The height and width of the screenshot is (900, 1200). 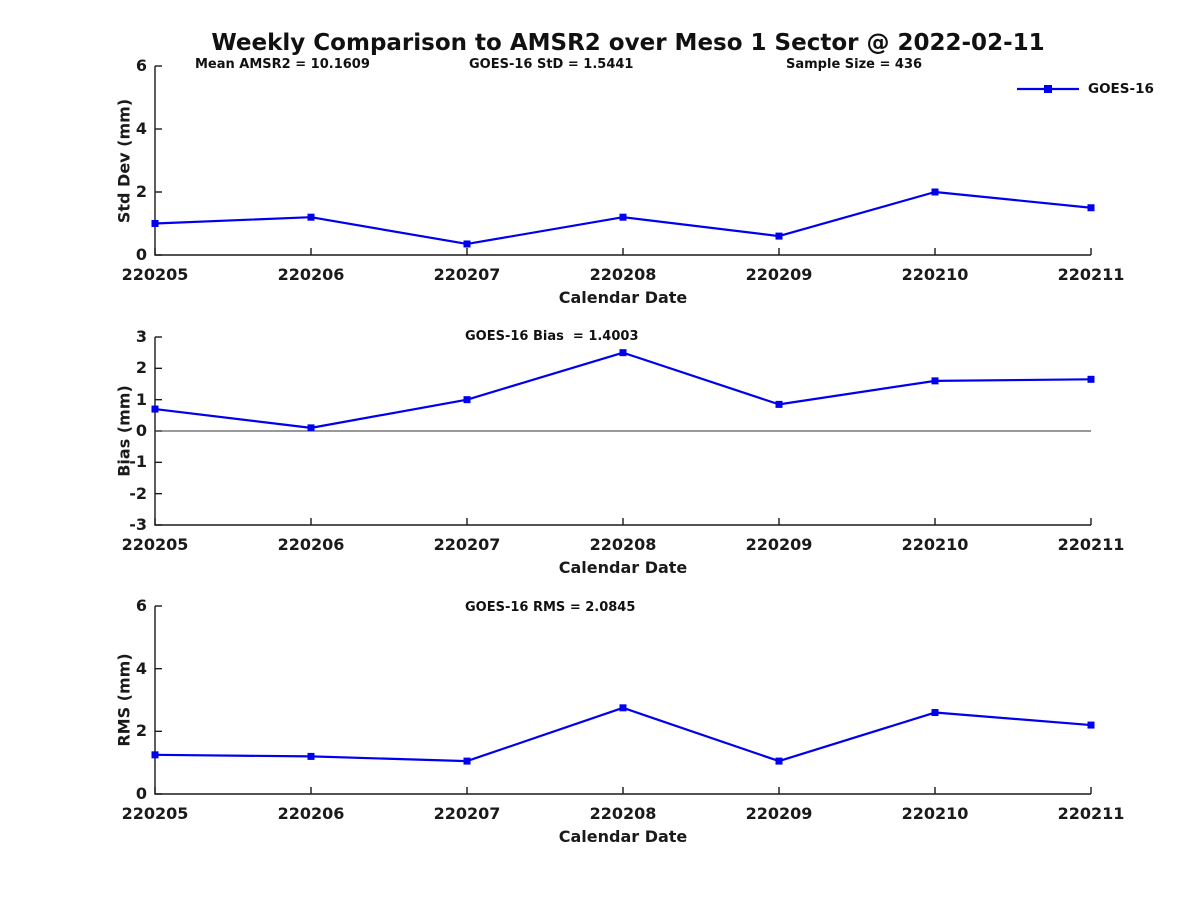 What do you see at coordinates (138, 493) in the screenshot?
I see `ytick-label: -2` at bounding box center [138, 493].